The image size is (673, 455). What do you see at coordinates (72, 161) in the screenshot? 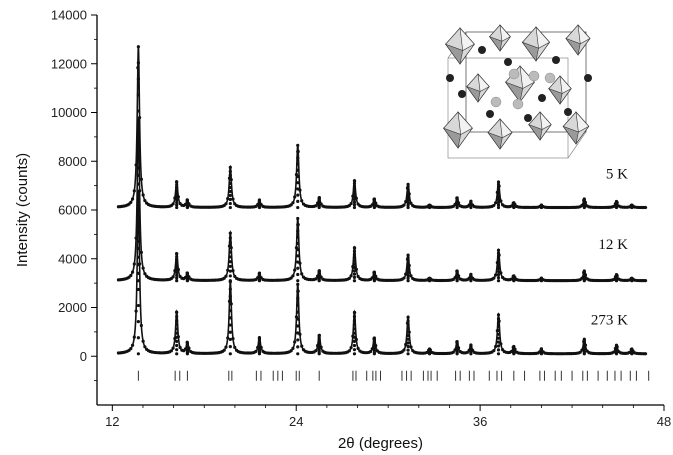
I see `y-tick-label: 8000` at bounding box center [72, 161].